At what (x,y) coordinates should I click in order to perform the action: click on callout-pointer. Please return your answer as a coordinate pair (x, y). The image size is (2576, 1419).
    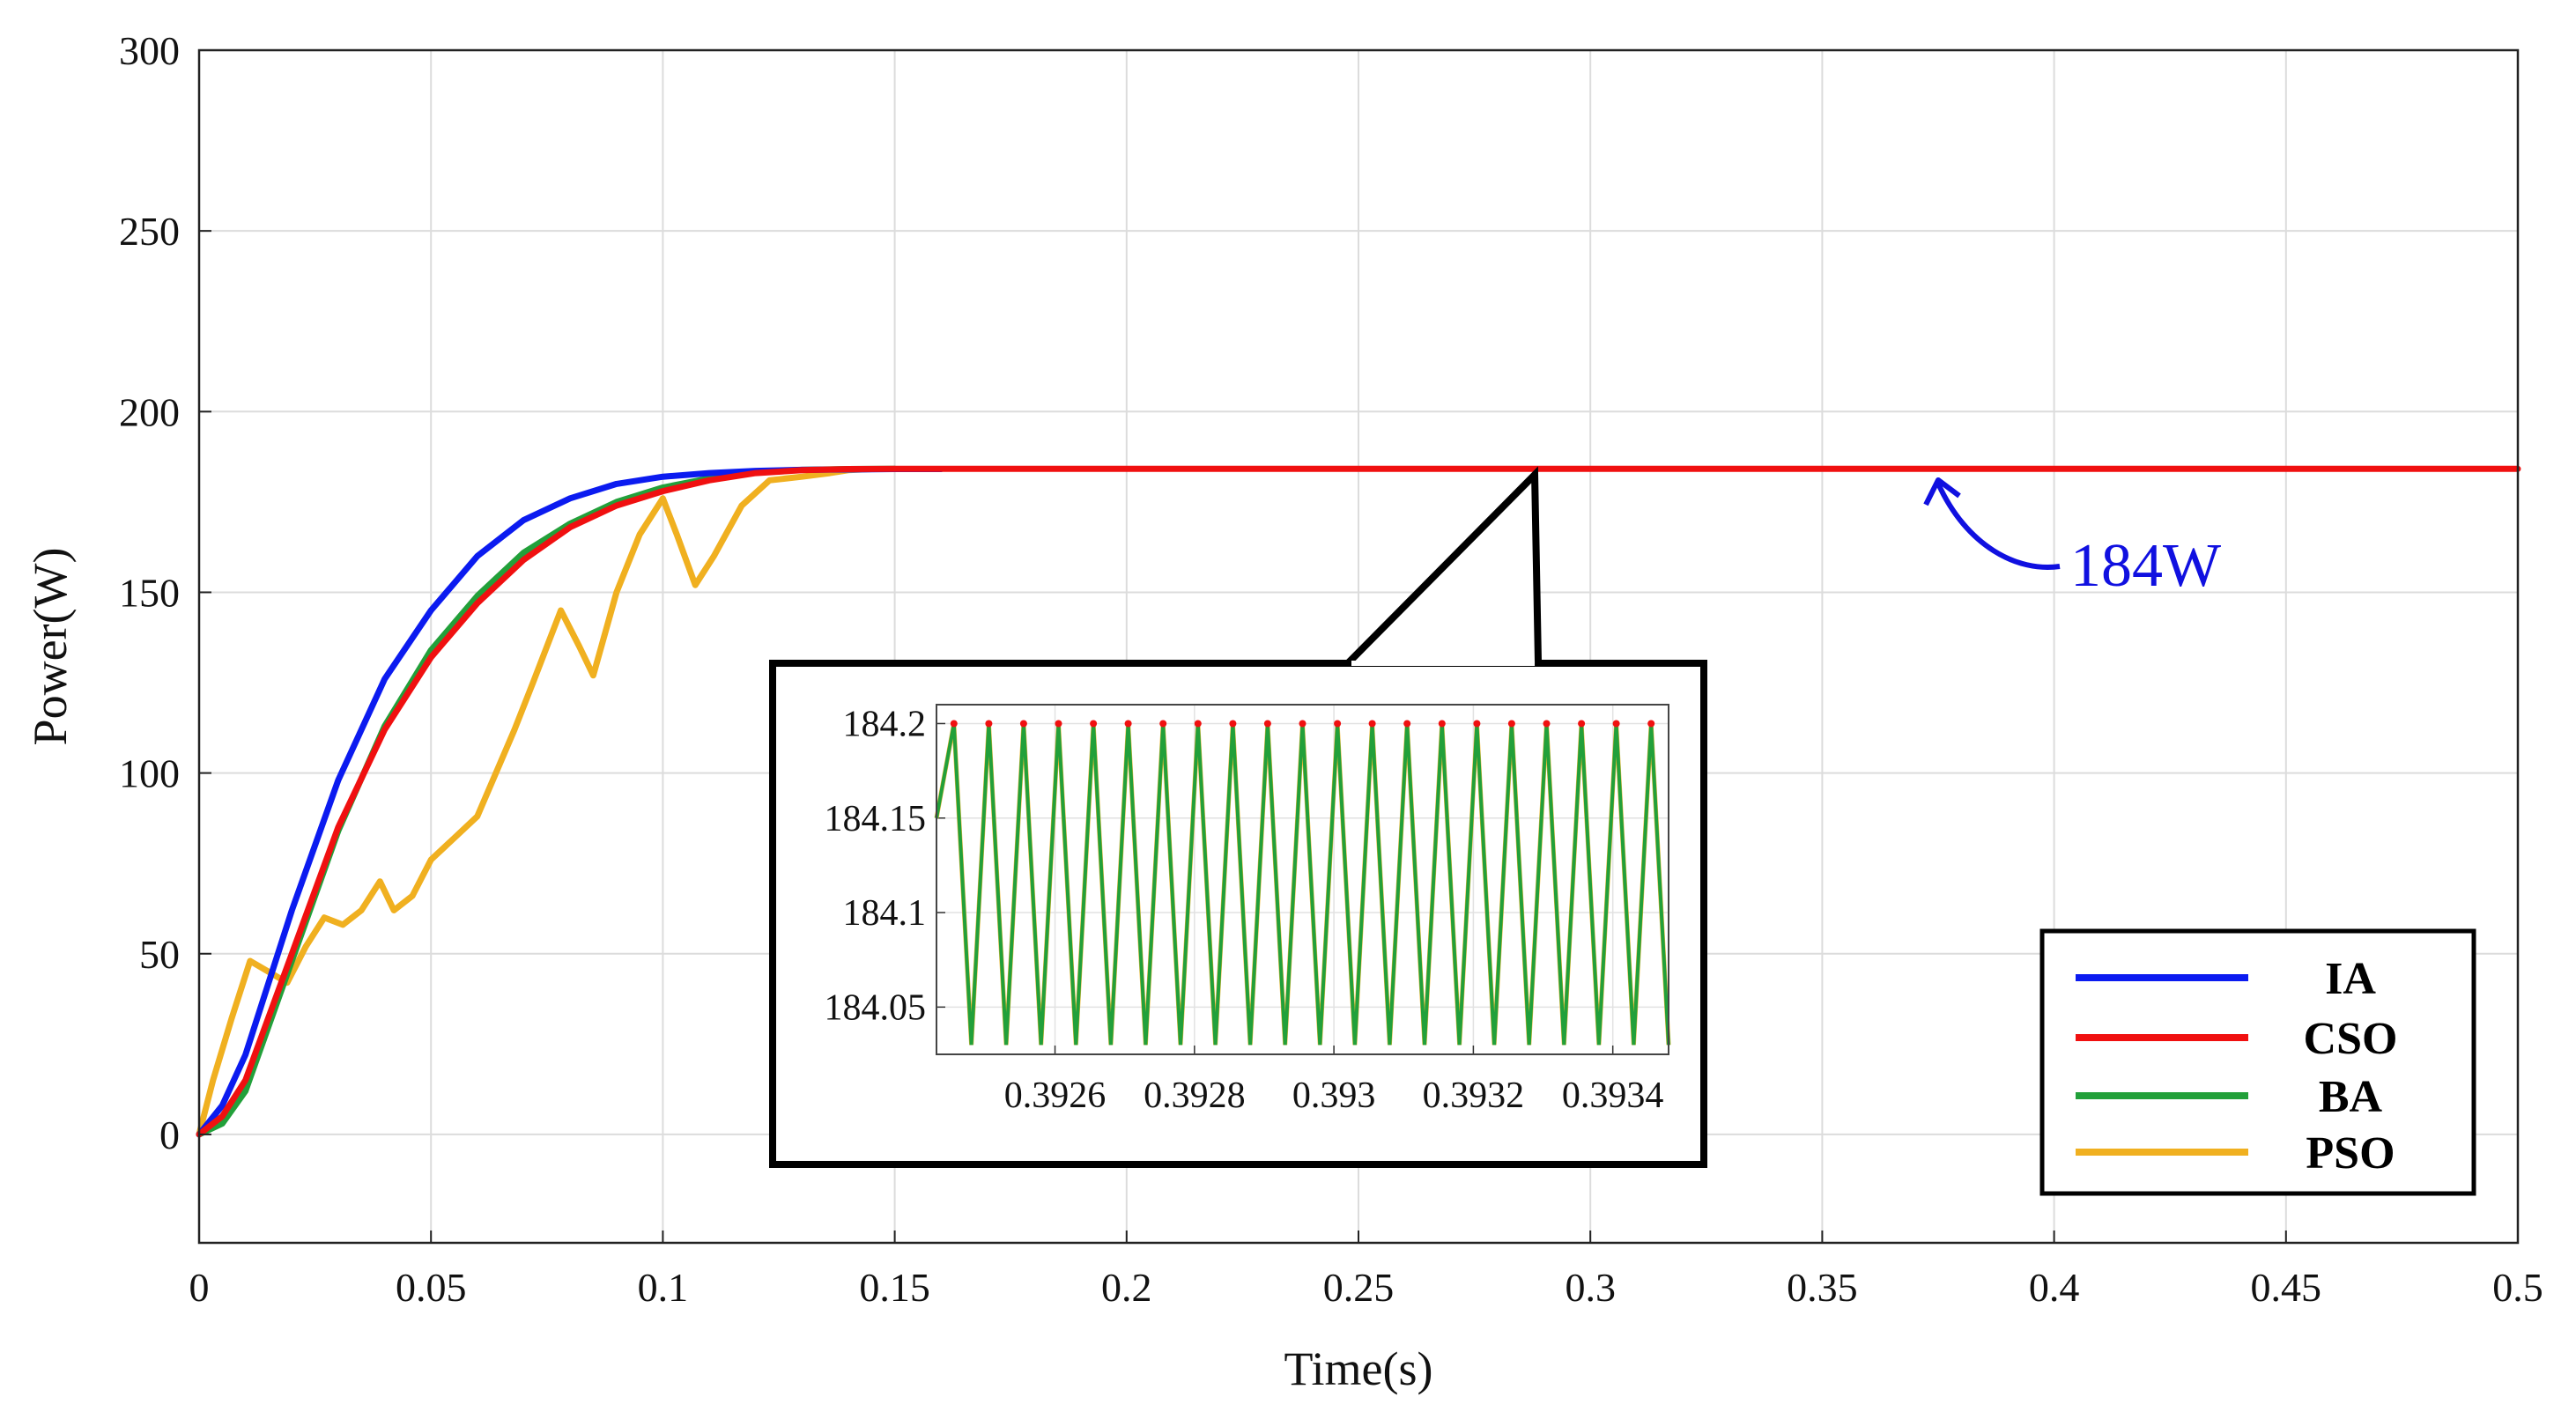
    Looking at the image, I should click on (1525, 566).